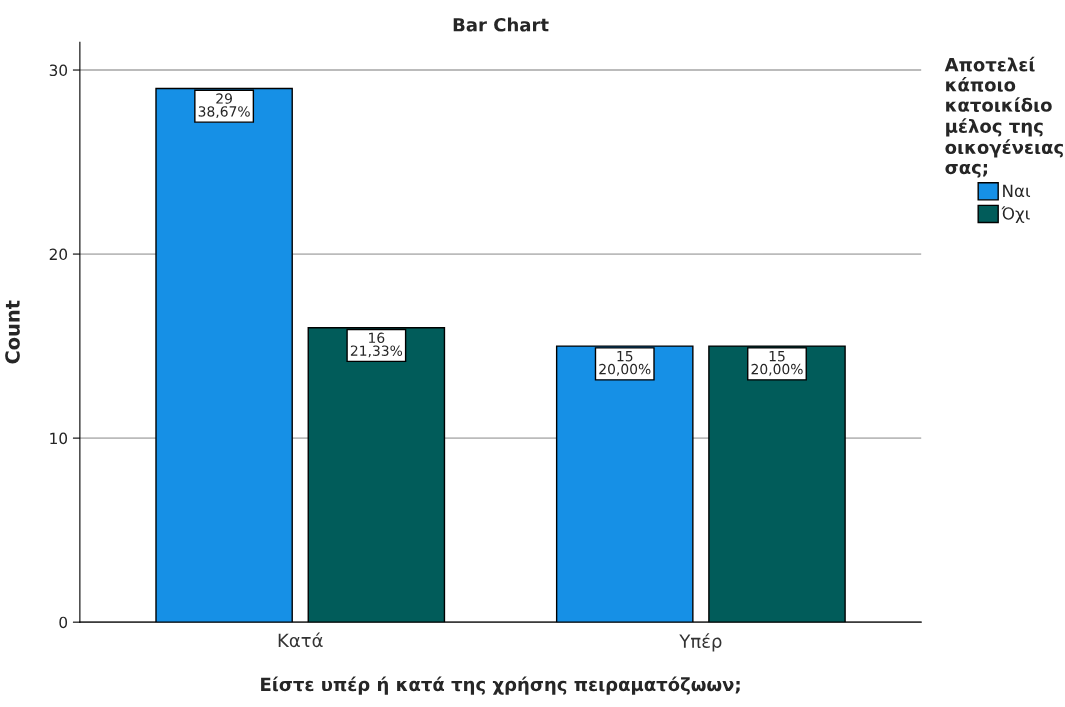 This screenshot has height=707, width=1065. Describe the element at coordinates (500, 685) in the screenshot. I see `x-axis-title: Είστε υπέρ ή κατά της χρήσης πειραματόζωων;` at that location.